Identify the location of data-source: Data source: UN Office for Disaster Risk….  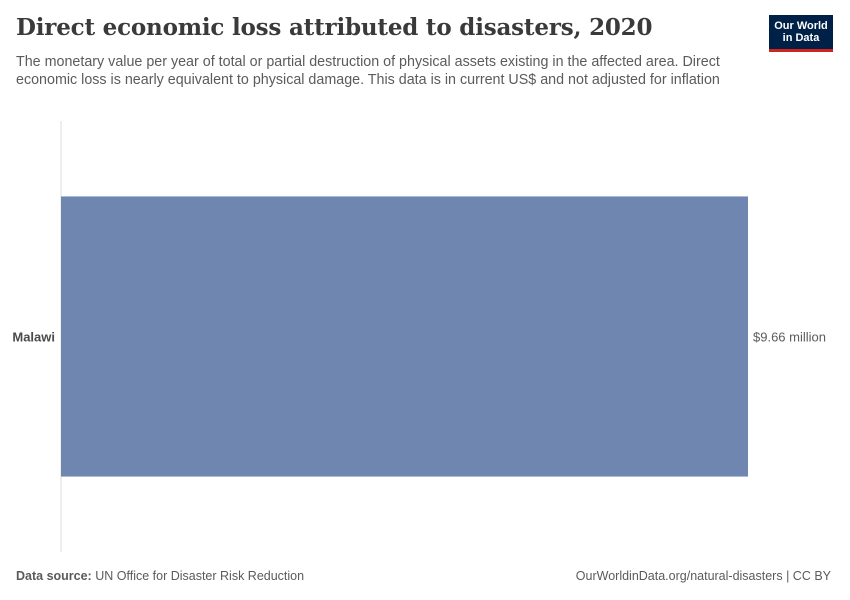
(160, 576).